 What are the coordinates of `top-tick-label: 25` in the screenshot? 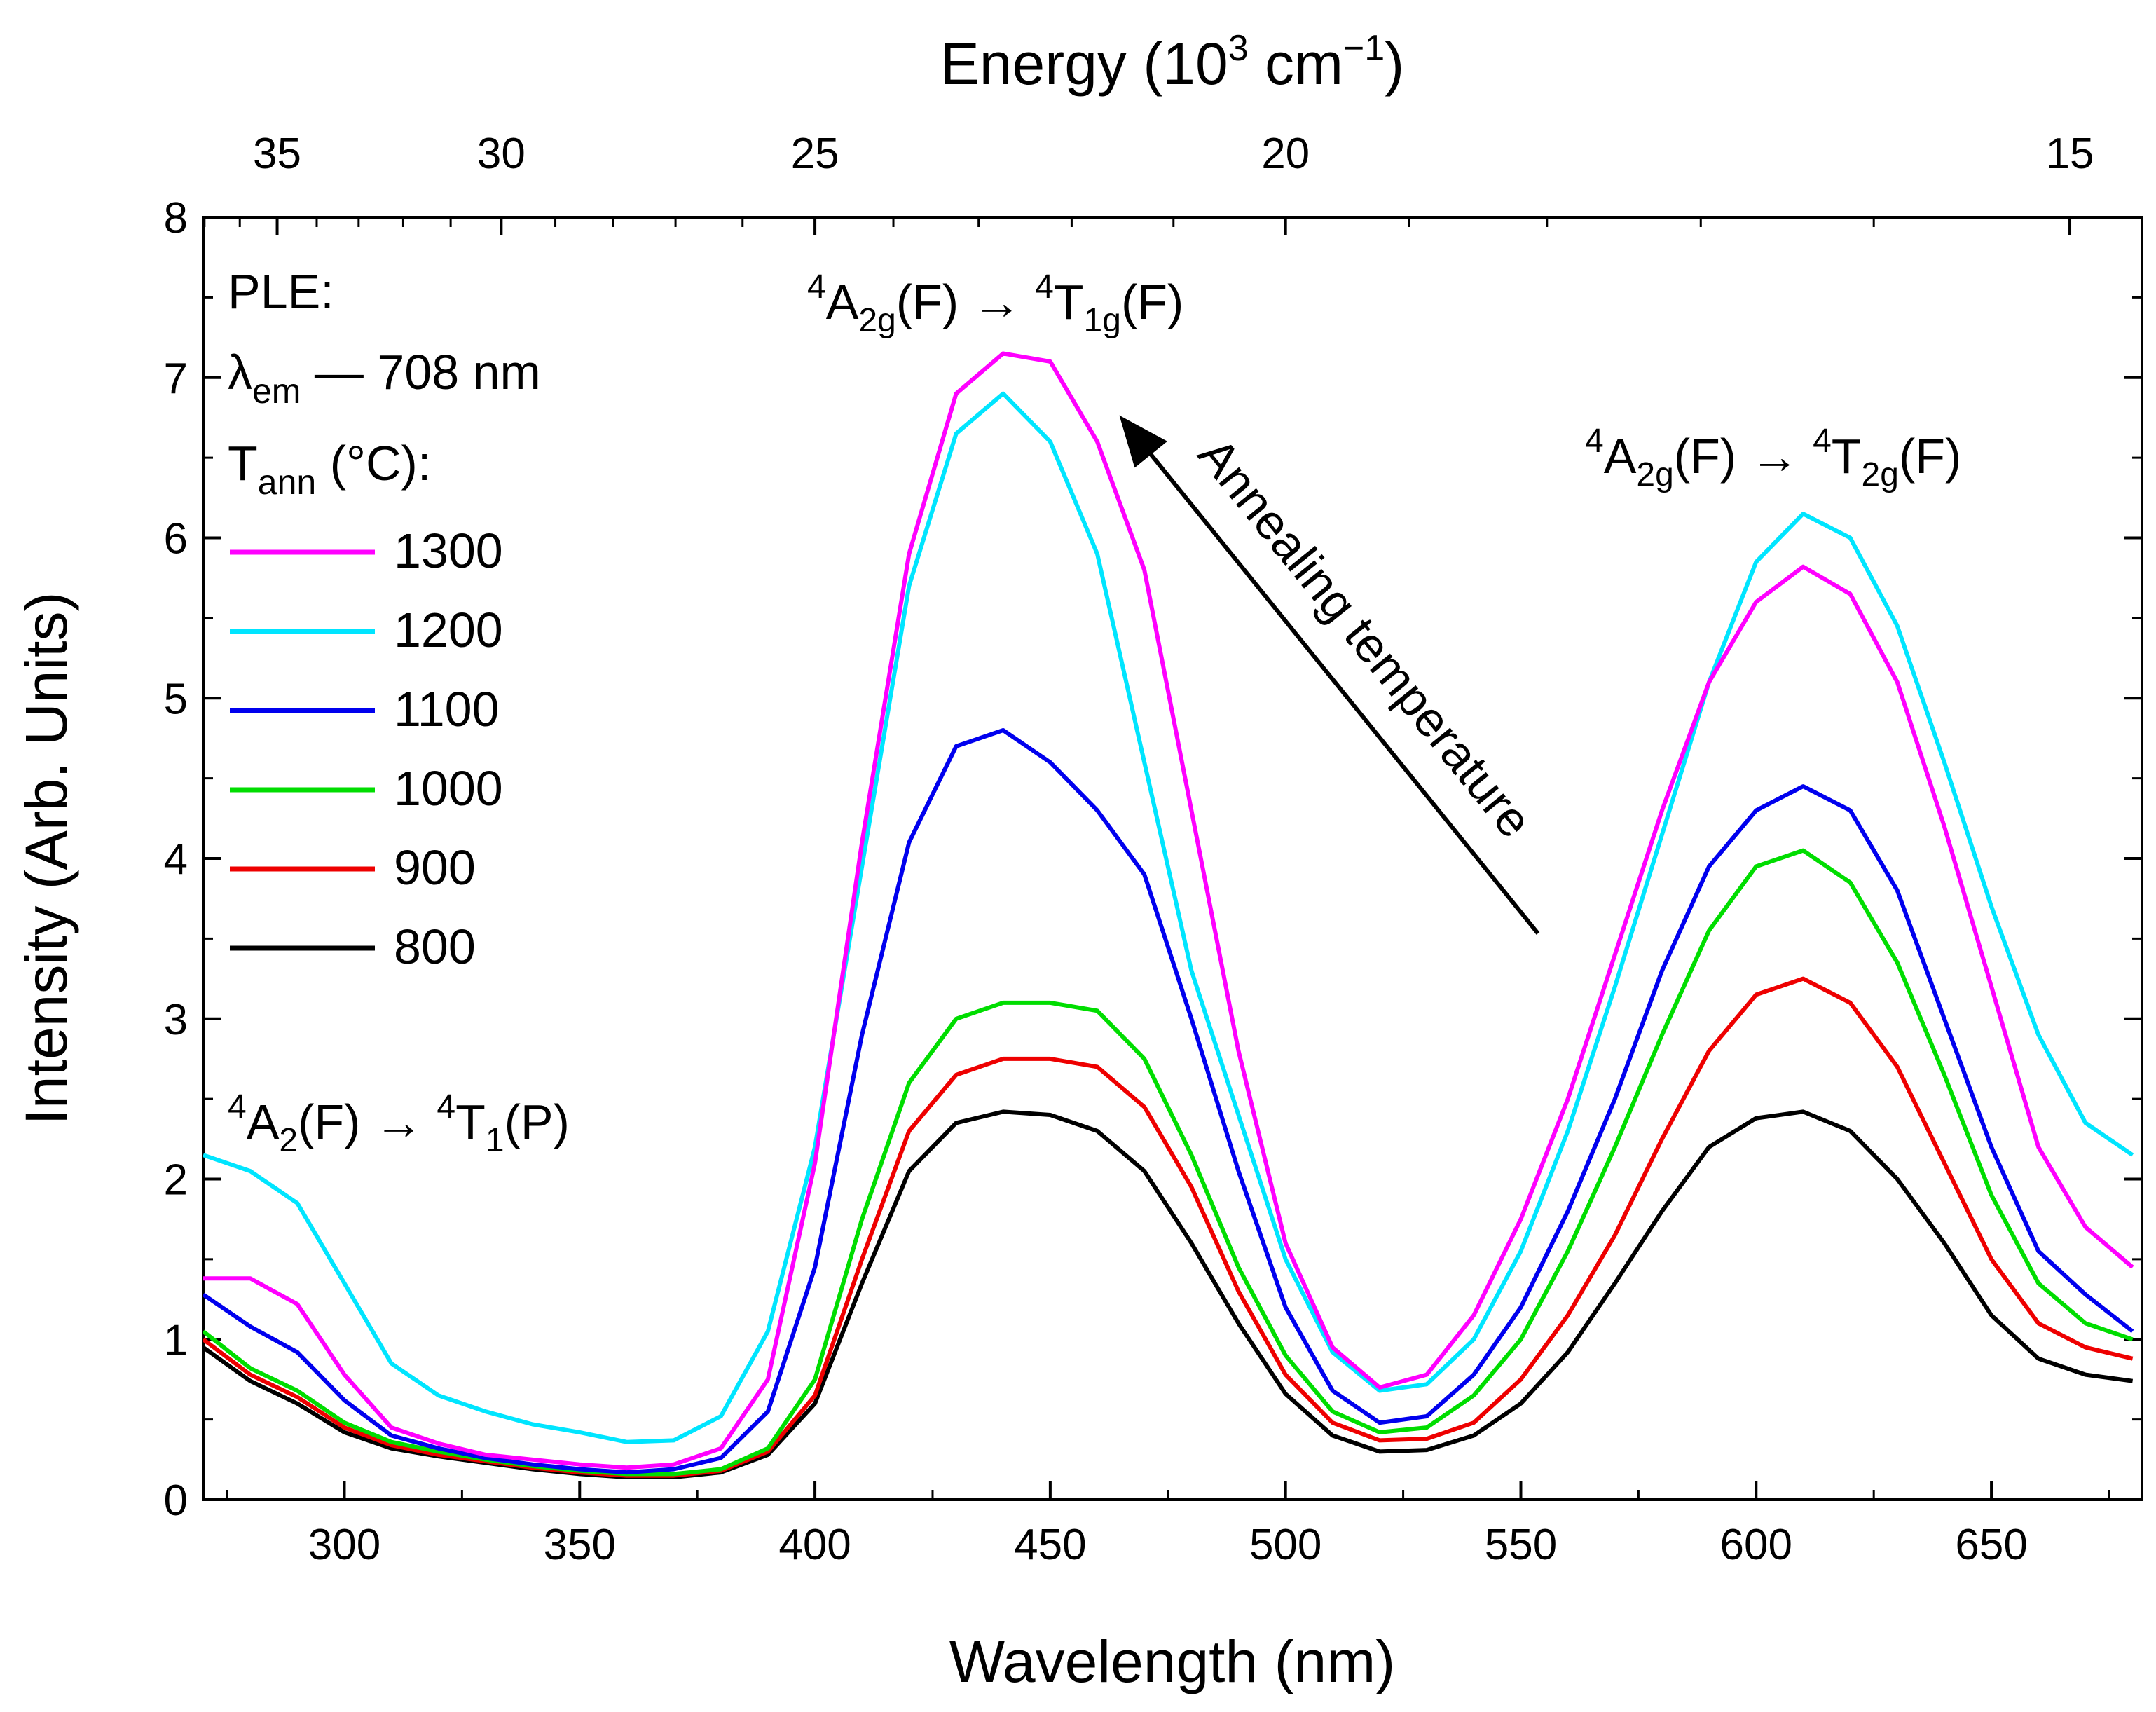 It's located at (815, 154).